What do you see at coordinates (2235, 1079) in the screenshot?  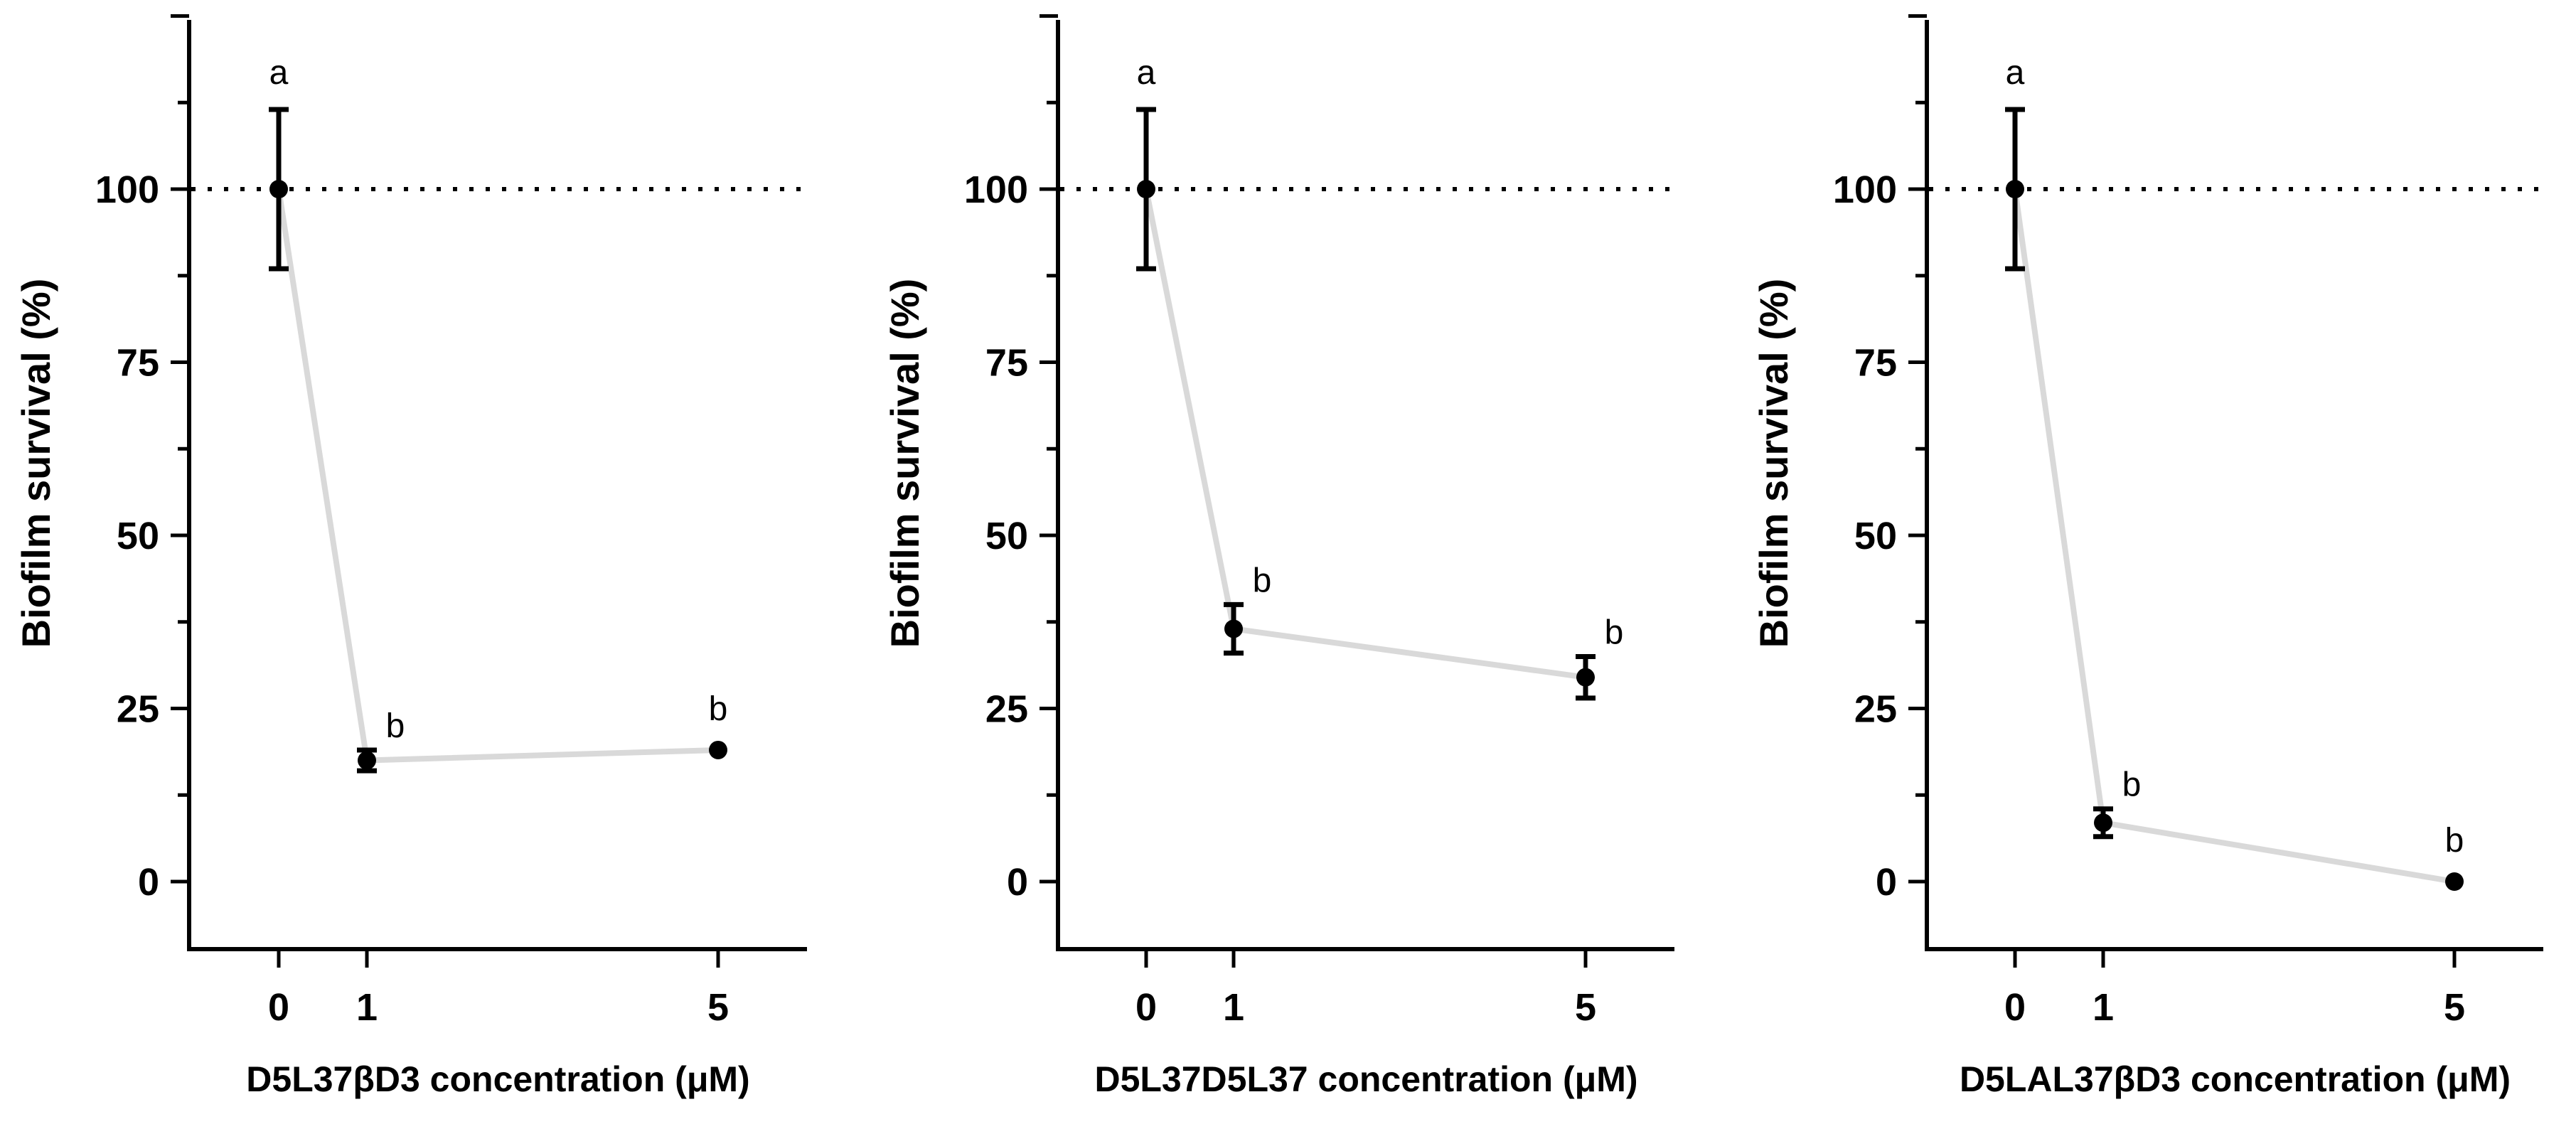 I see `x-axis-label: D5LAL37βD3 concentration (μM)` at bounding box center [2235, 1079].